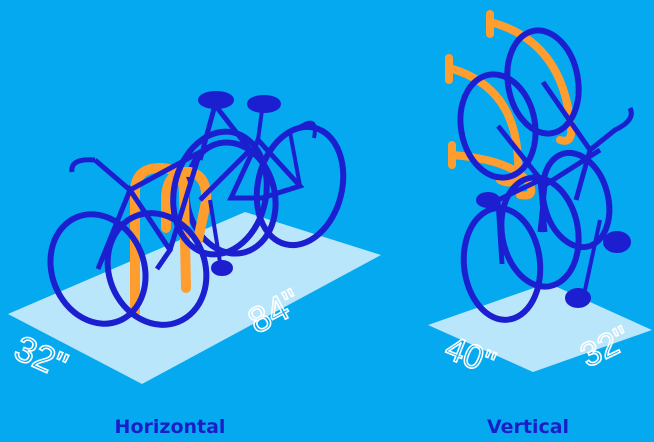 The width and height of the screenshot is (654, 442). Describe the element at coordinates (528, 427) in the screenshot. I see `vertical-caption: Vertical` at that location.